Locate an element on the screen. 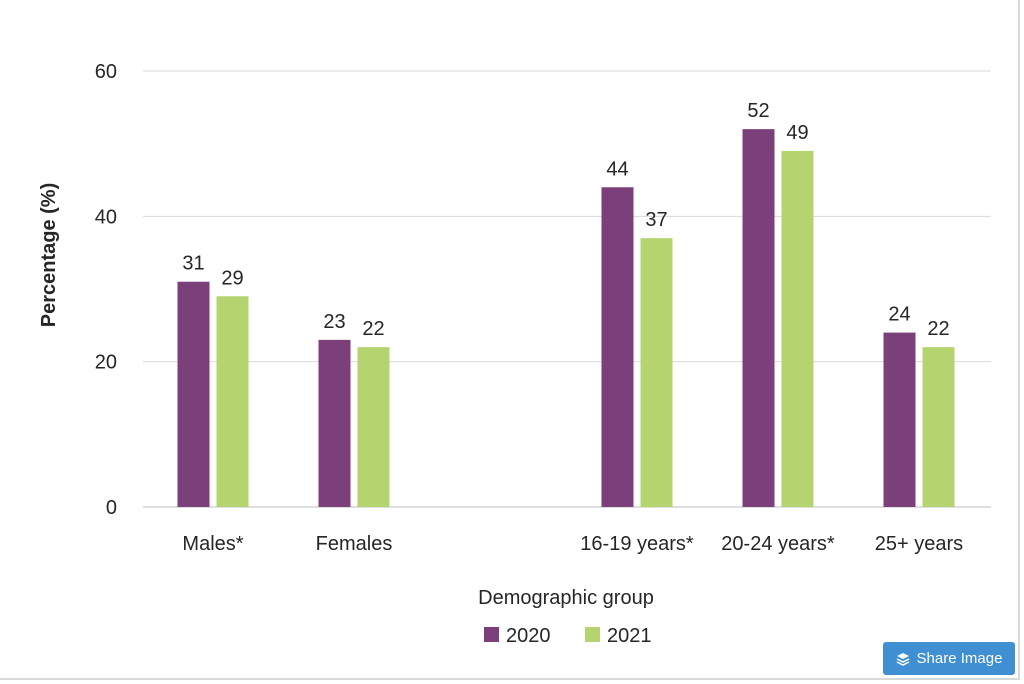 The height and width of the screenshot is (684, 1024). legend-swatch-2021 is located at coordinates (592, 634).